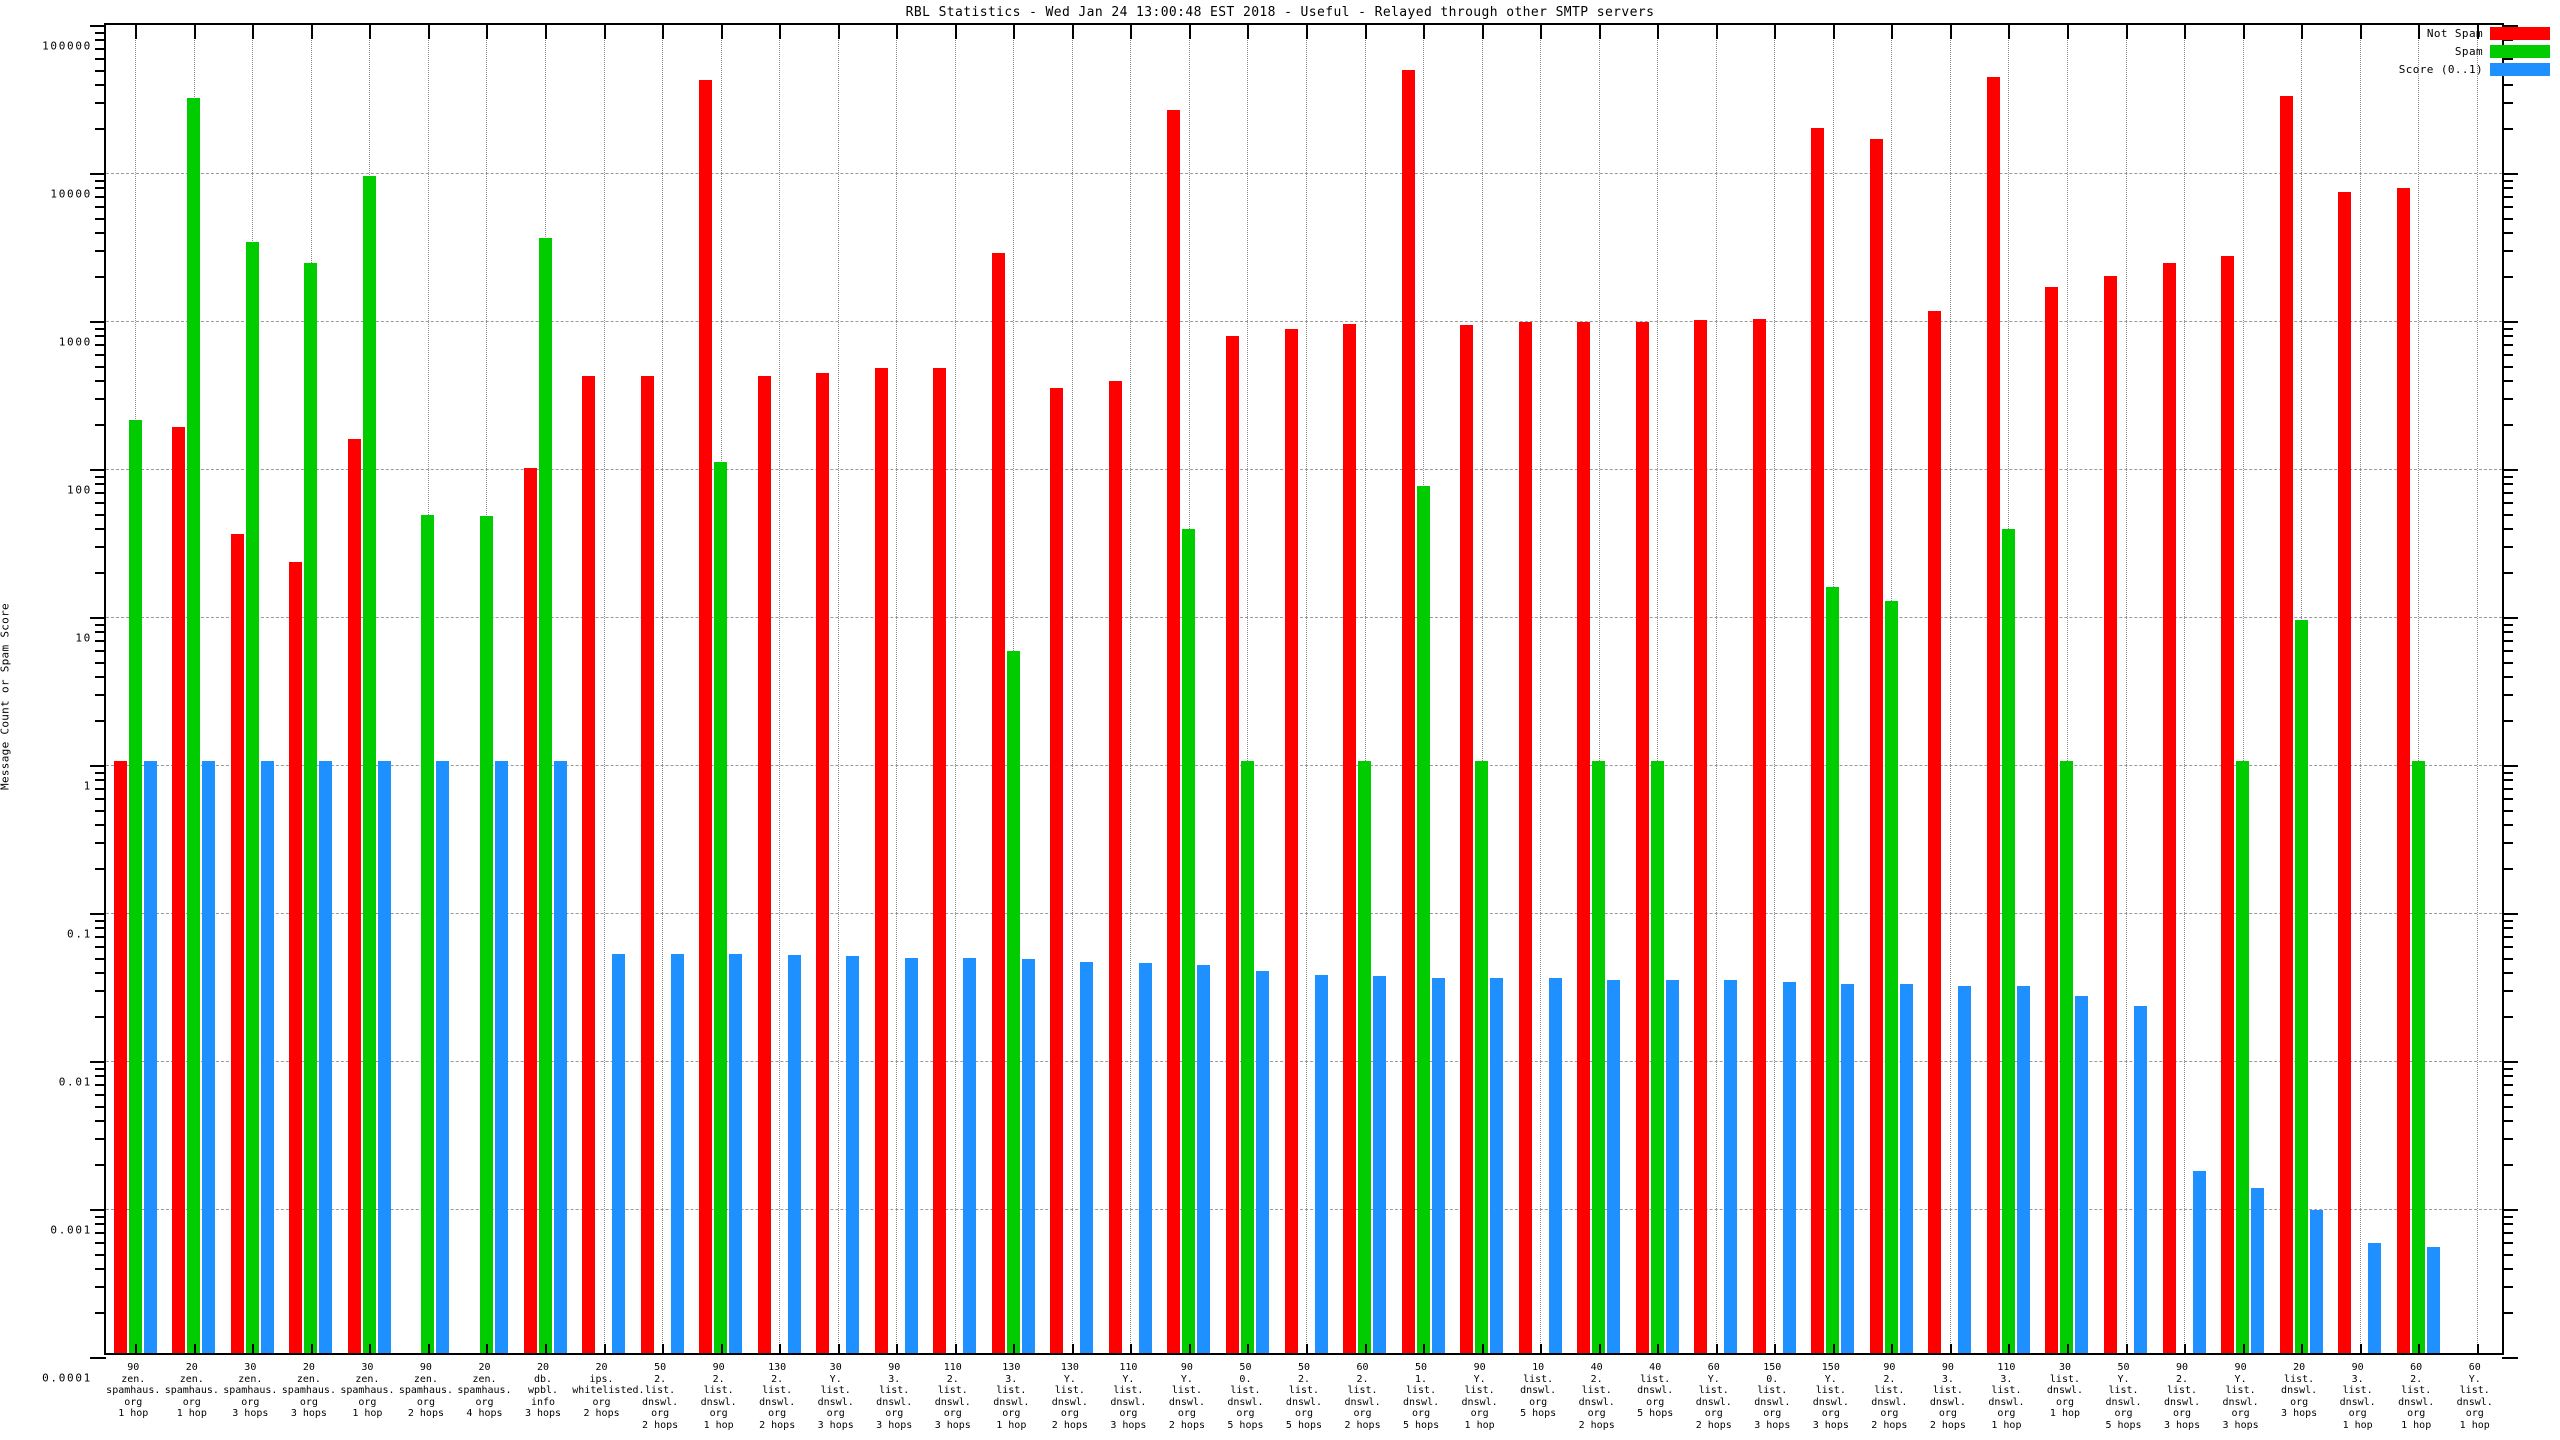  Describe the element at coordinates (1830, 1367) in the screenshot. I see `x-axis-label-line: 150` at that location.